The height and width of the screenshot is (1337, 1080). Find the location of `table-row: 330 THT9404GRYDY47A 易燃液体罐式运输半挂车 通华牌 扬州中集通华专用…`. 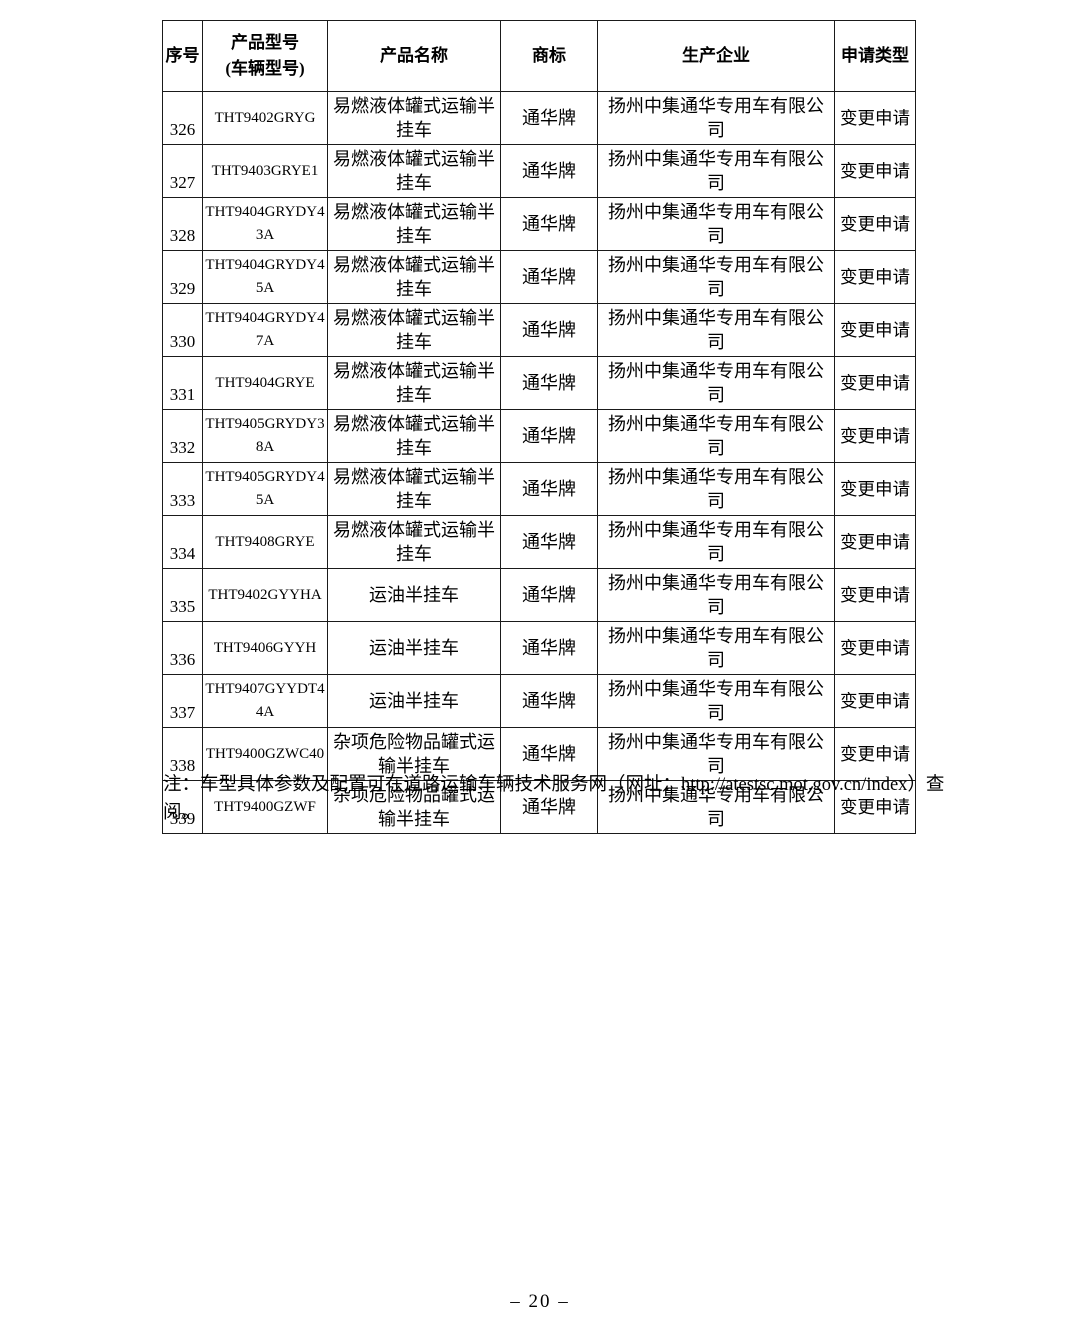

table-row: 330 THT9404GRYDY47A 易燃液体罐式运输半挂车 通华牌 扬州中集通华专用… is located at coordinates (539, 330).